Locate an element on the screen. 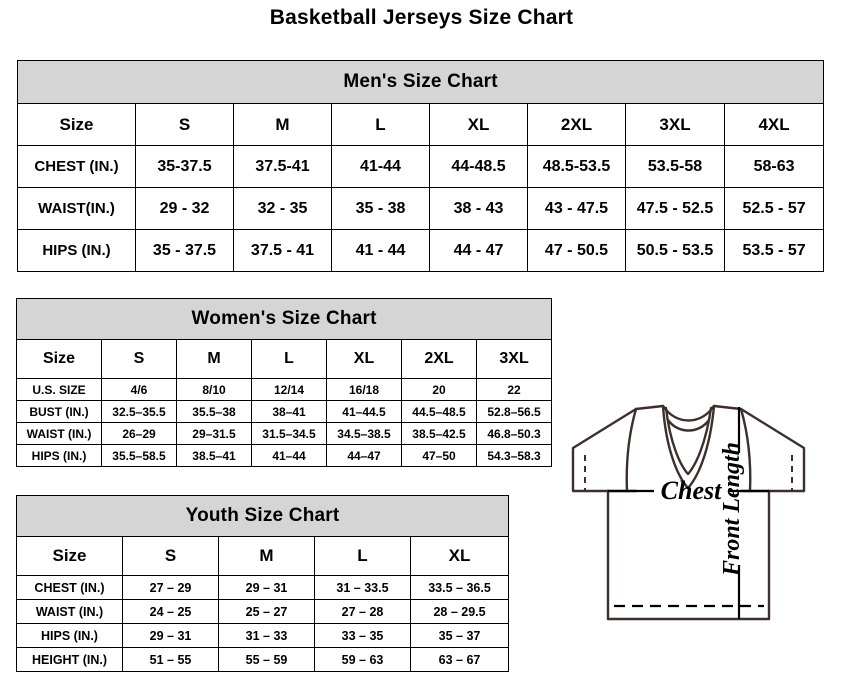 This screenshot has width=843, height=679. womens-band-title: Women's Size Chart is located at coordinates (284, 319).